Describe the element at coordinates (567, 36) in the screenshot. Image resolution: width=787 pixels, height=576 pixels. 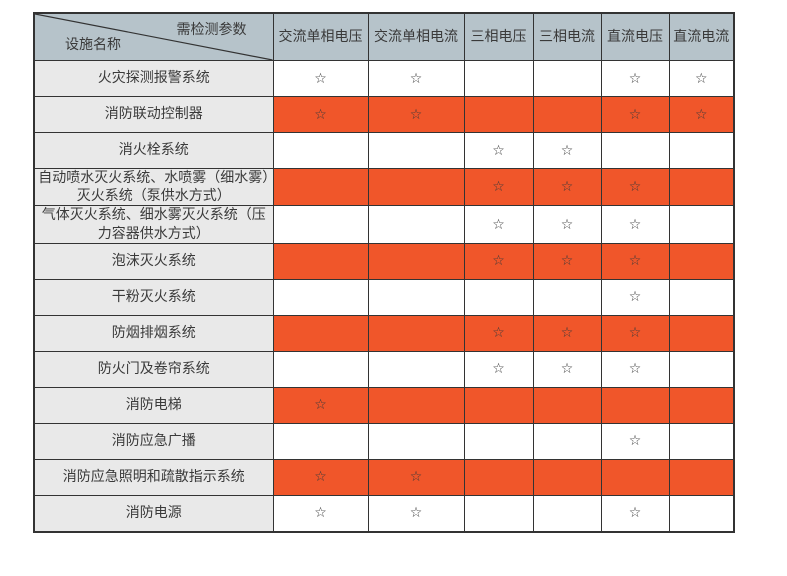
I see `column-header-4: 三相电流` at that location.